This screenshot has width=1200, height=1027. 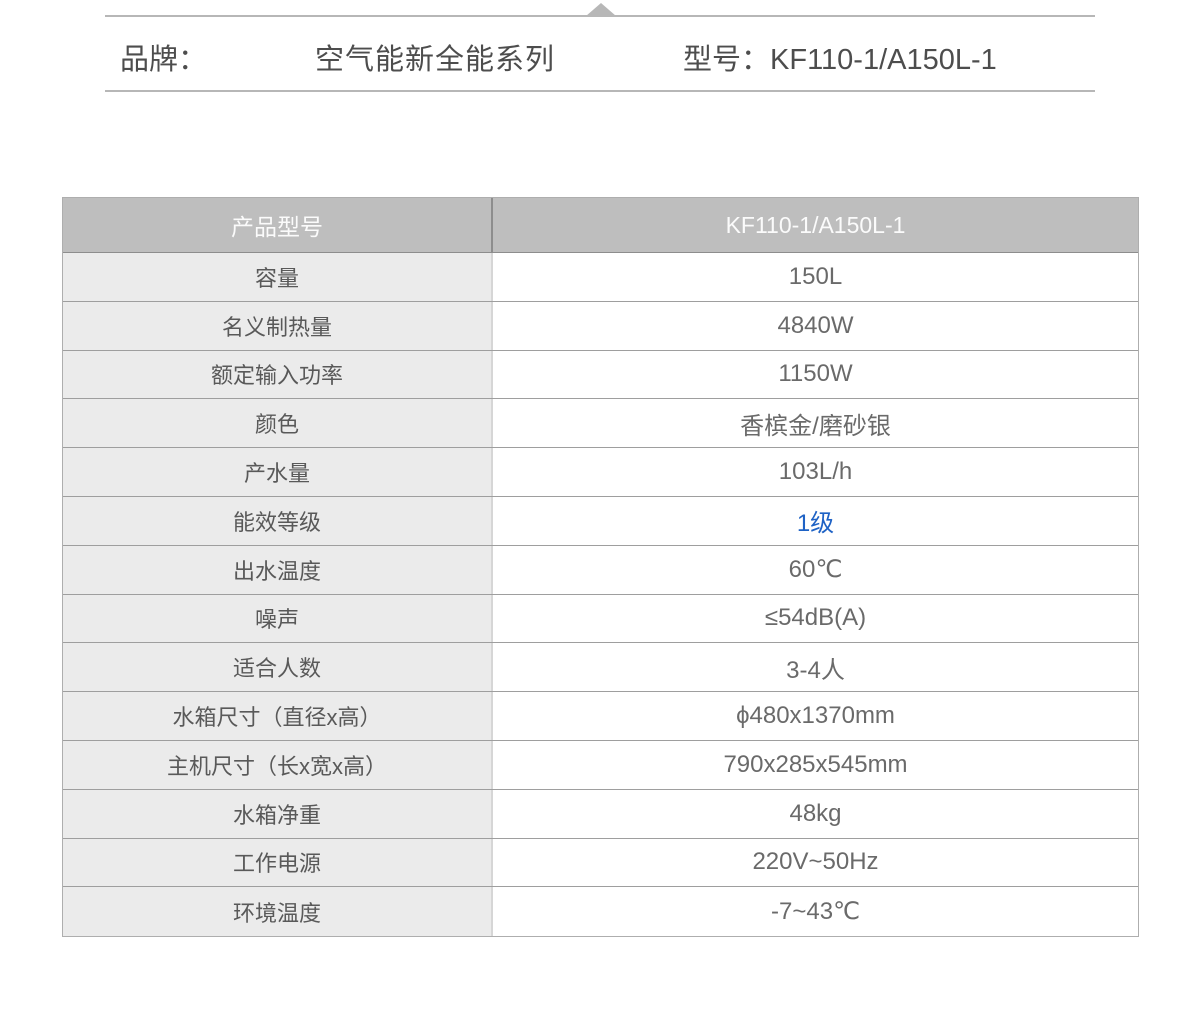 I want to click on spec-header-label: 产品型号, so click(x=278, y=225).